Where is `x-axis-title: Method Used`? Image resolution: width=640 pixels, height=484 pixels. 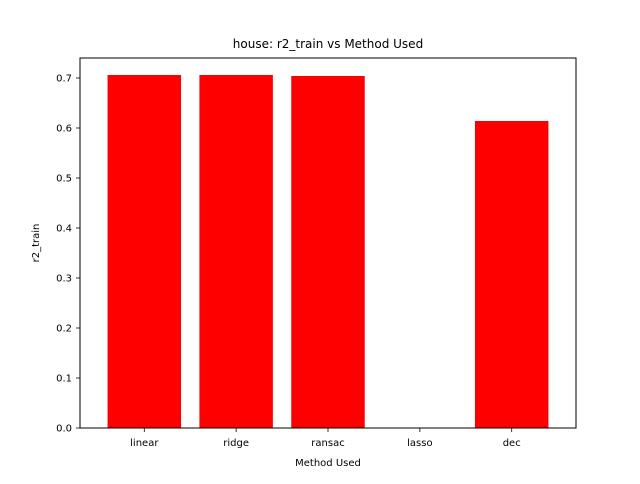 x-axis-title: Method Used is located at coordinates (328, 463).